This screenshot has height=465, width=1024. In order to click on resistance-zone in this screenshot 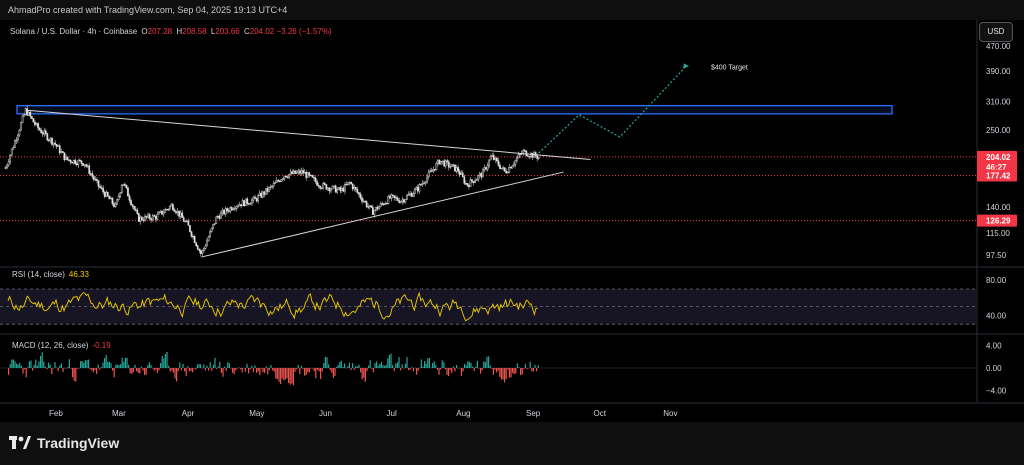, I will do `click(454, 110)`.